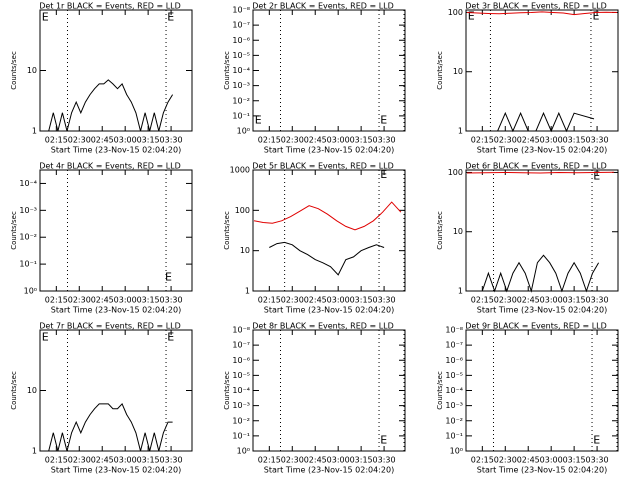  What do you see at coordinates (536, 166) in the screenshot?
I see `panel-title: Det 6r BLACK = Events, RED = LLD` at bounding box center [536, 166].